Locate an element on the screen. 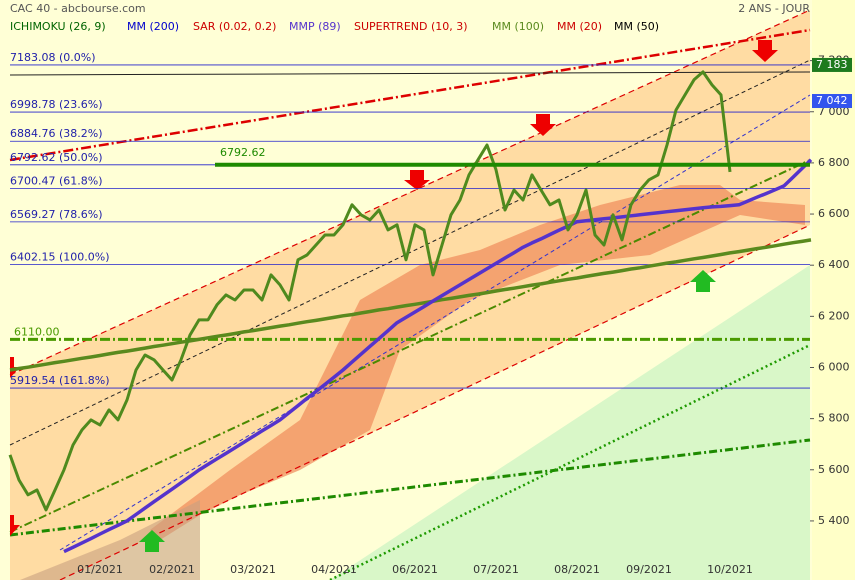 The image size is (855, 580). x-tick-label: 03/2021 is located at coordinates (253, 569).